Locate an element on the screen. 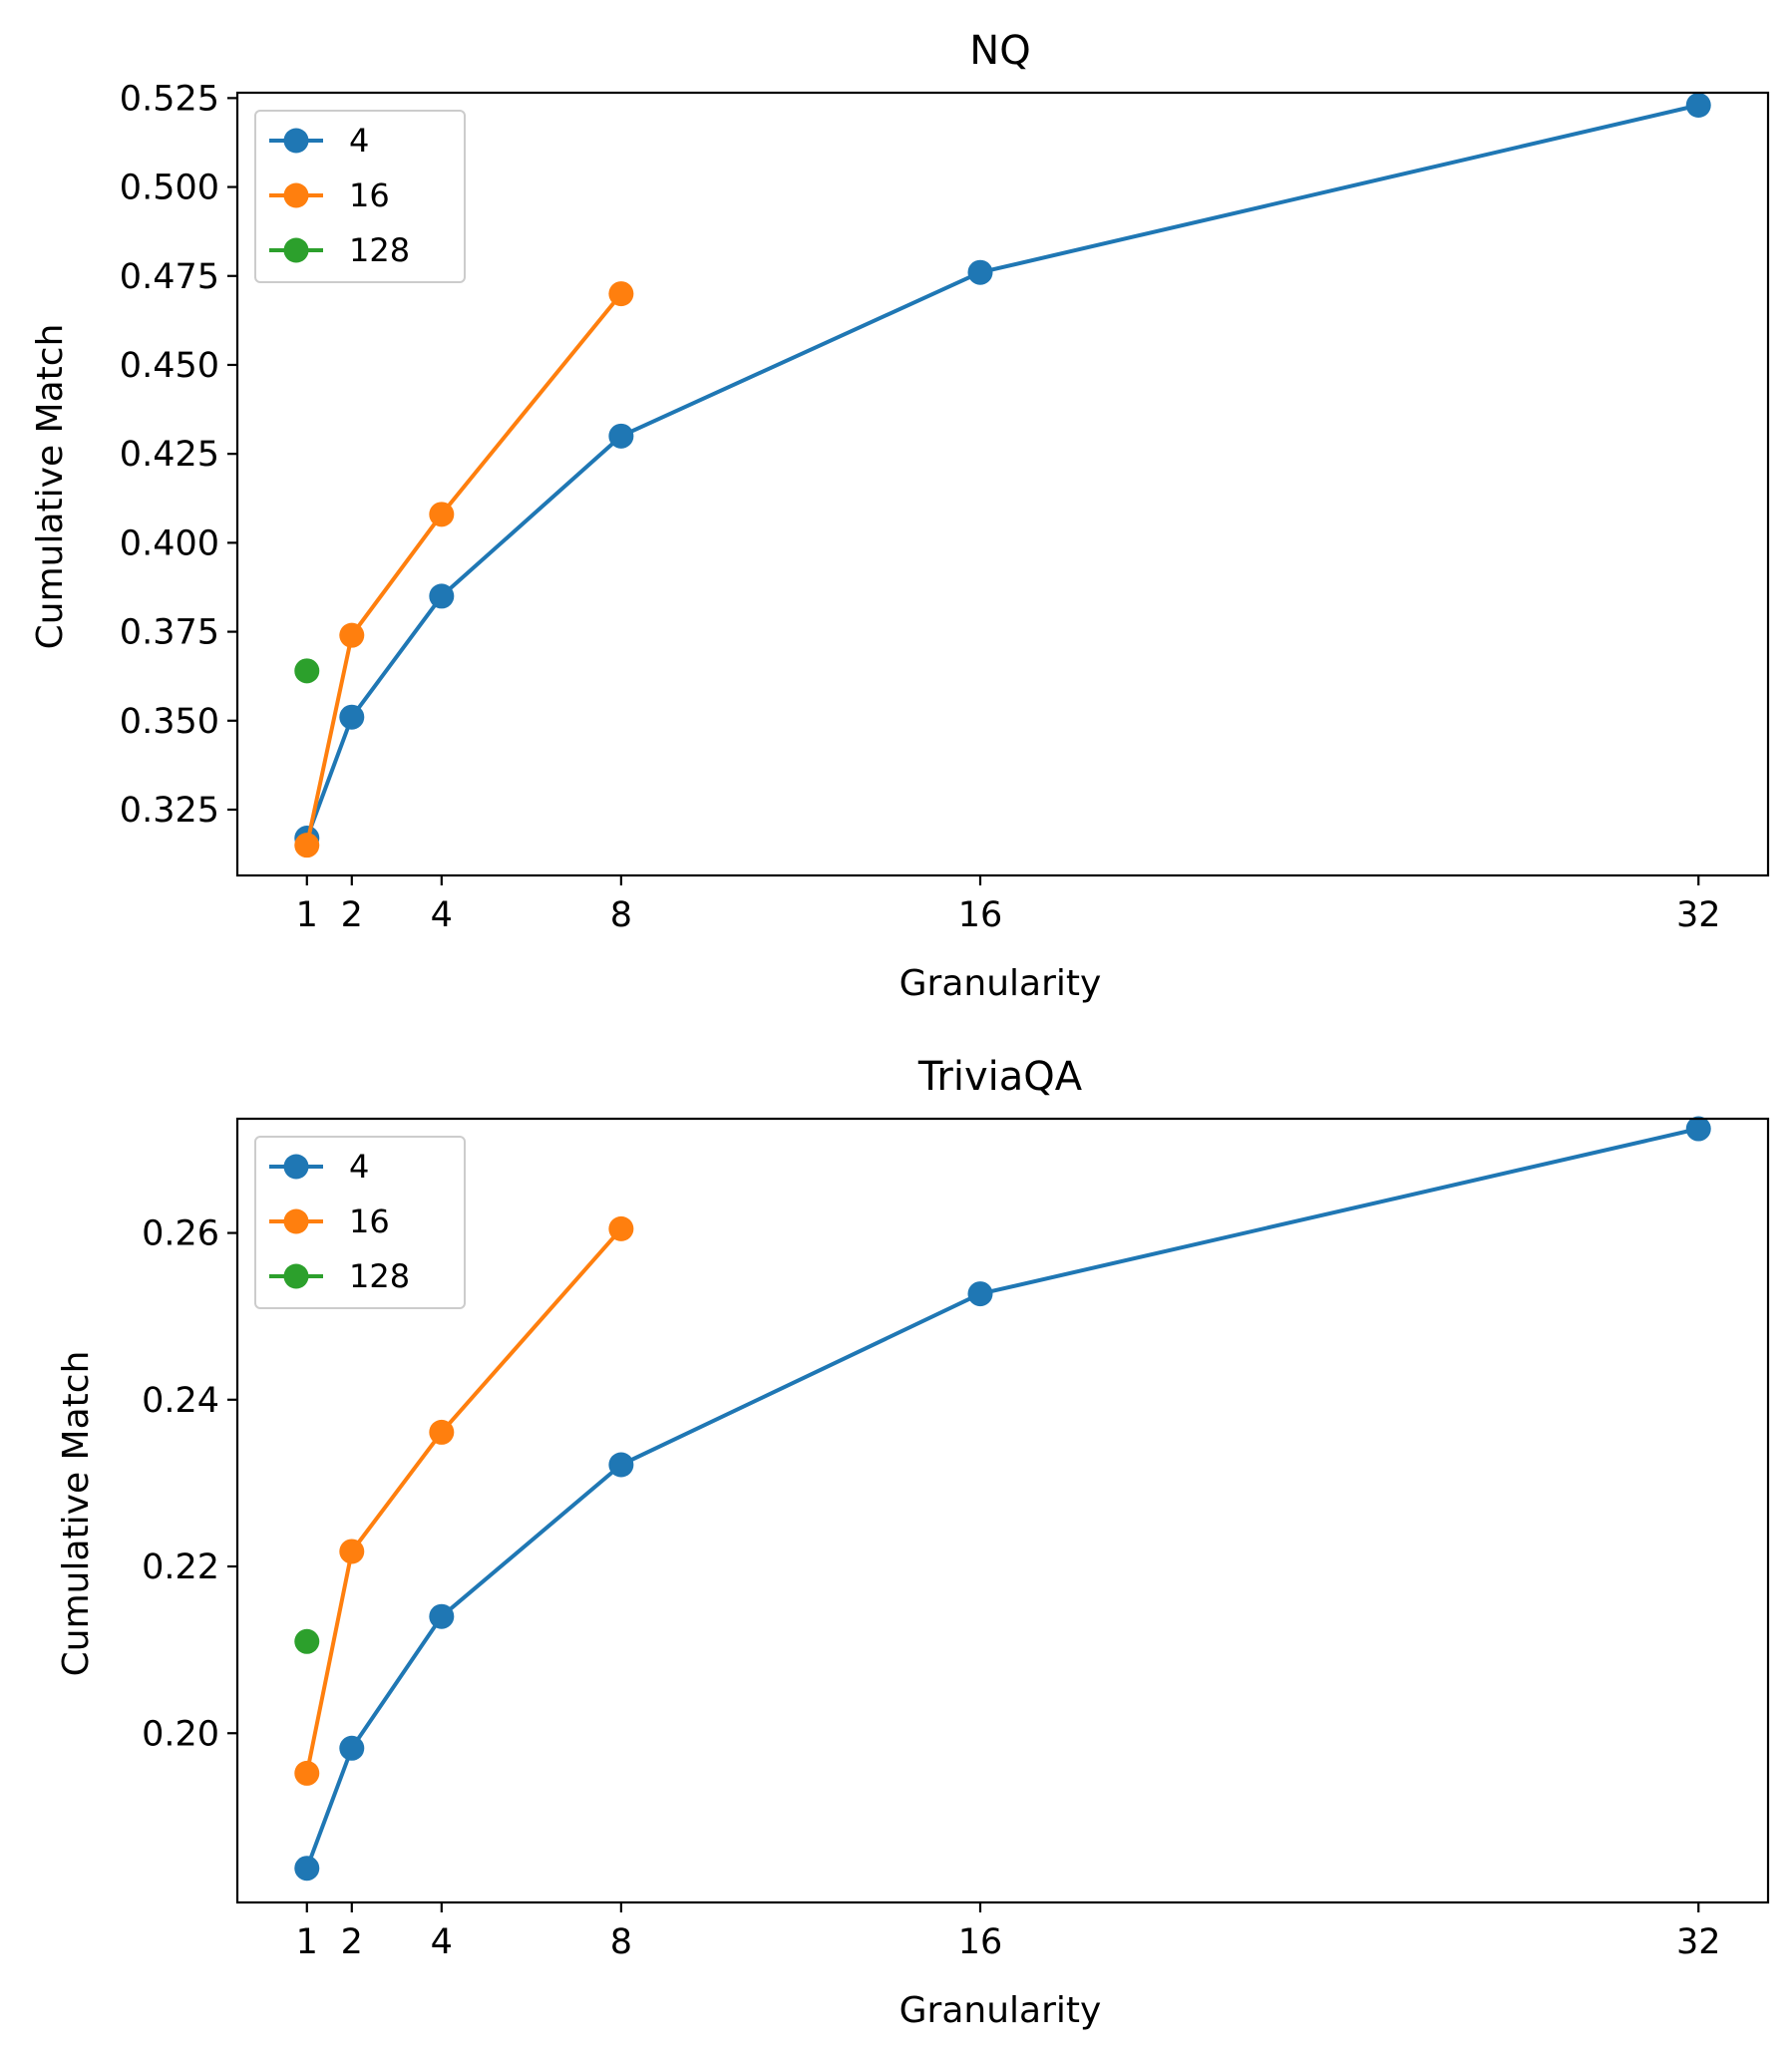 This screenshot has width=1792, height=2059. nq-y-tick-label: 0.425 is located at coordinates (169, 455).